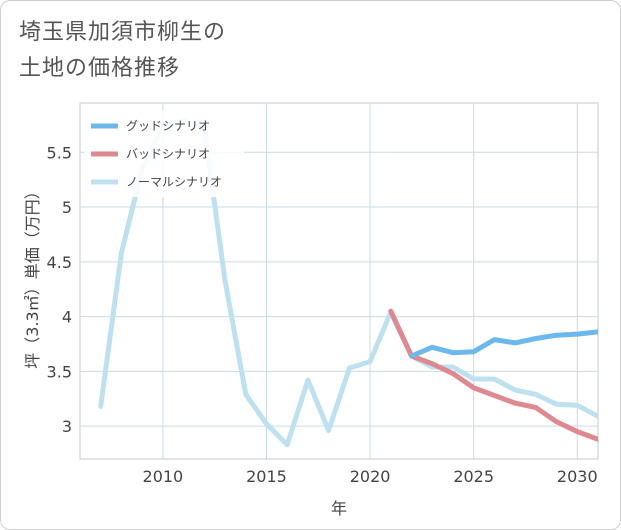 This screenshot has width=621, height=530. I want to click on x-axis-title: 年, so click(339, 508).